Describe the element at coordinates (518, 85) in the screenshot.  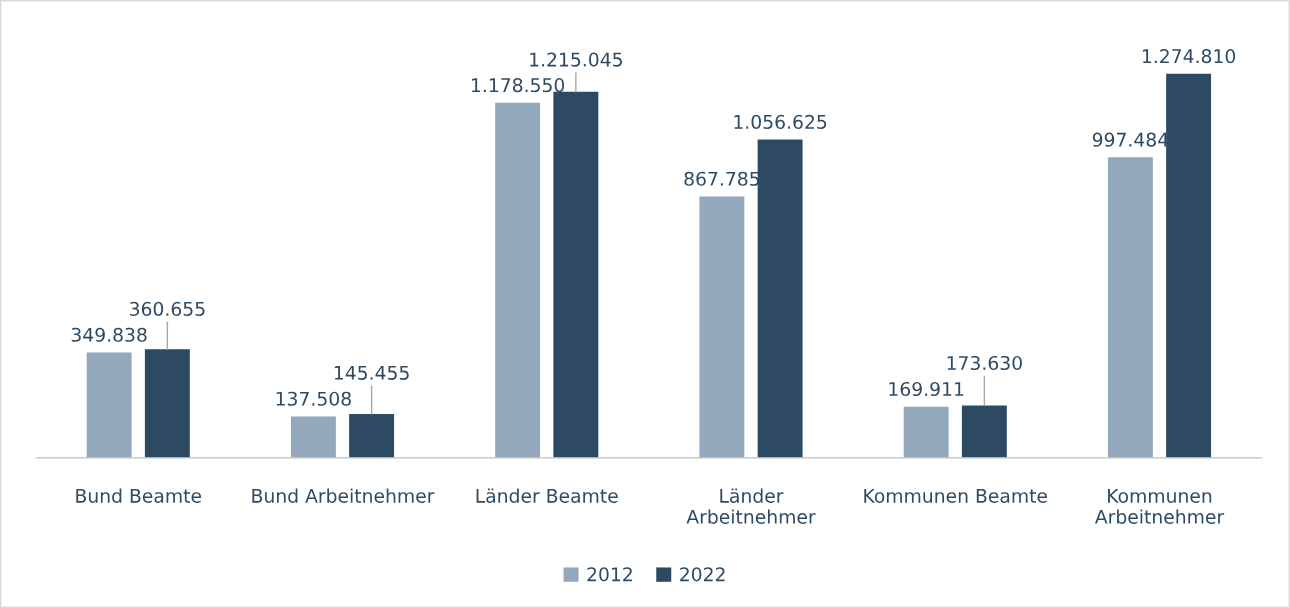
I see `data-label: 1.178.550` at that location.